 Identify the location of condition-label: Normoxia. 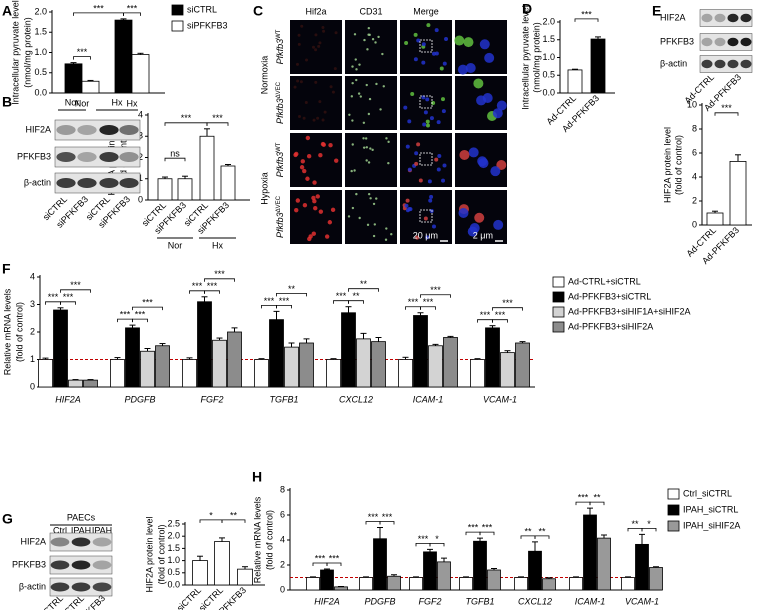
(264, 75).